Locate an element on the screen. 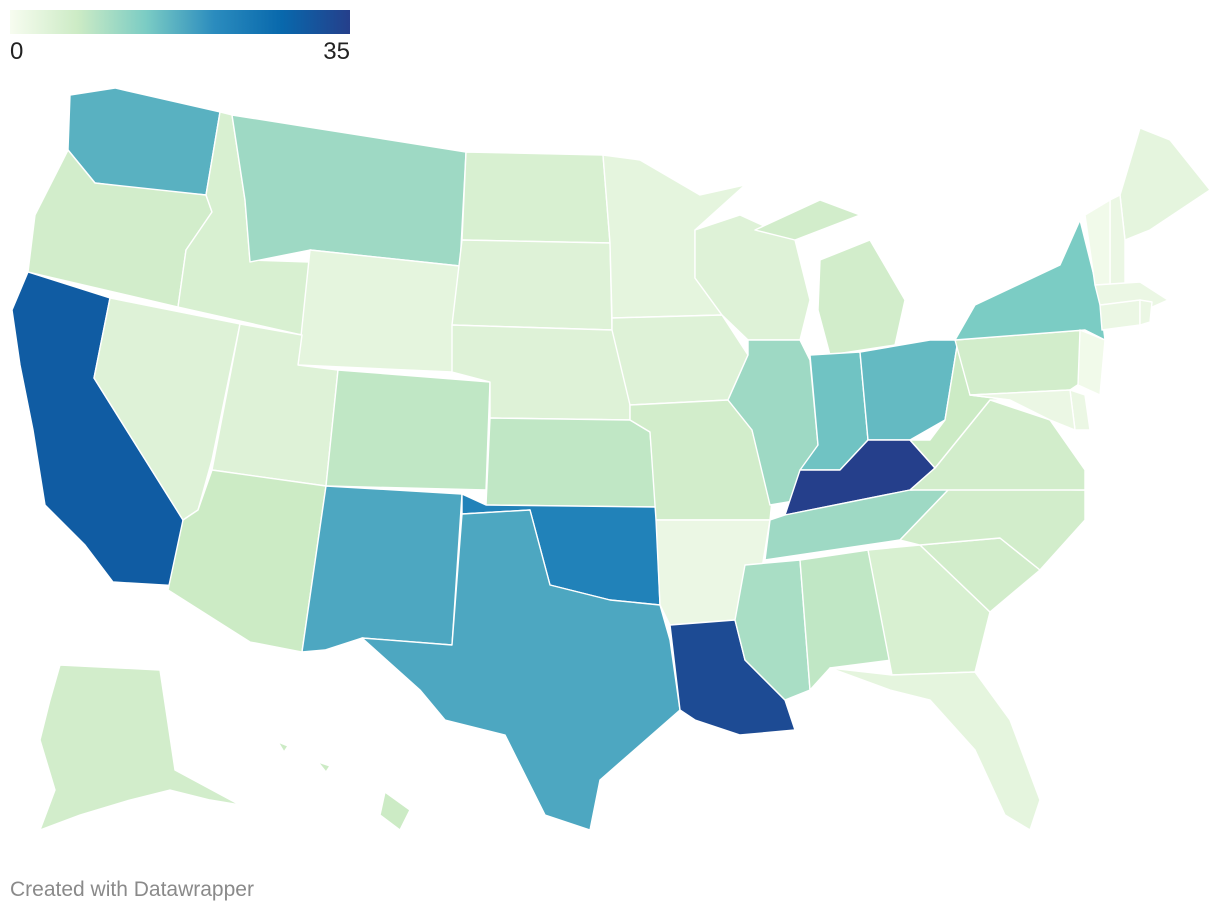  state-al is located at coordinates (846, 620).